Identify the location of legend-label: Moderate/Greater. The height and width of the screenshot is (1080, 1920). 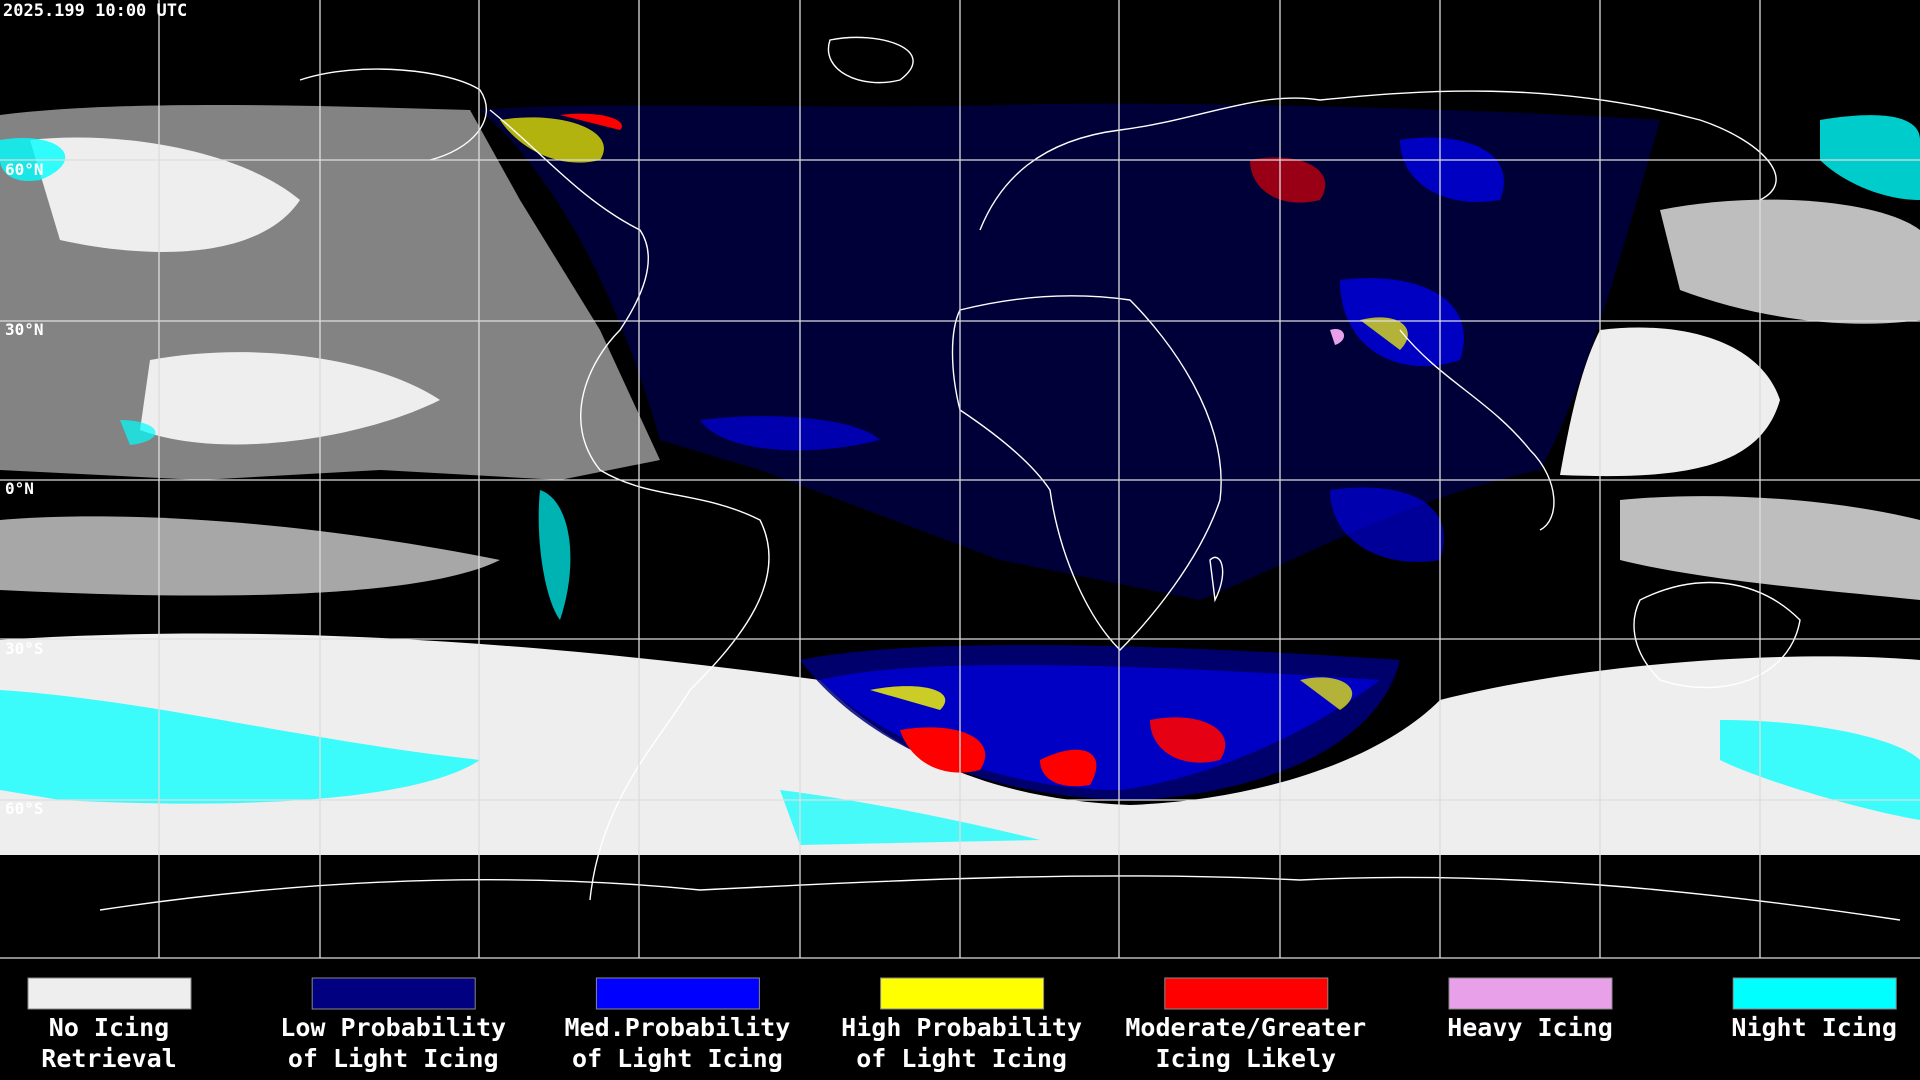
(1245, 1027).